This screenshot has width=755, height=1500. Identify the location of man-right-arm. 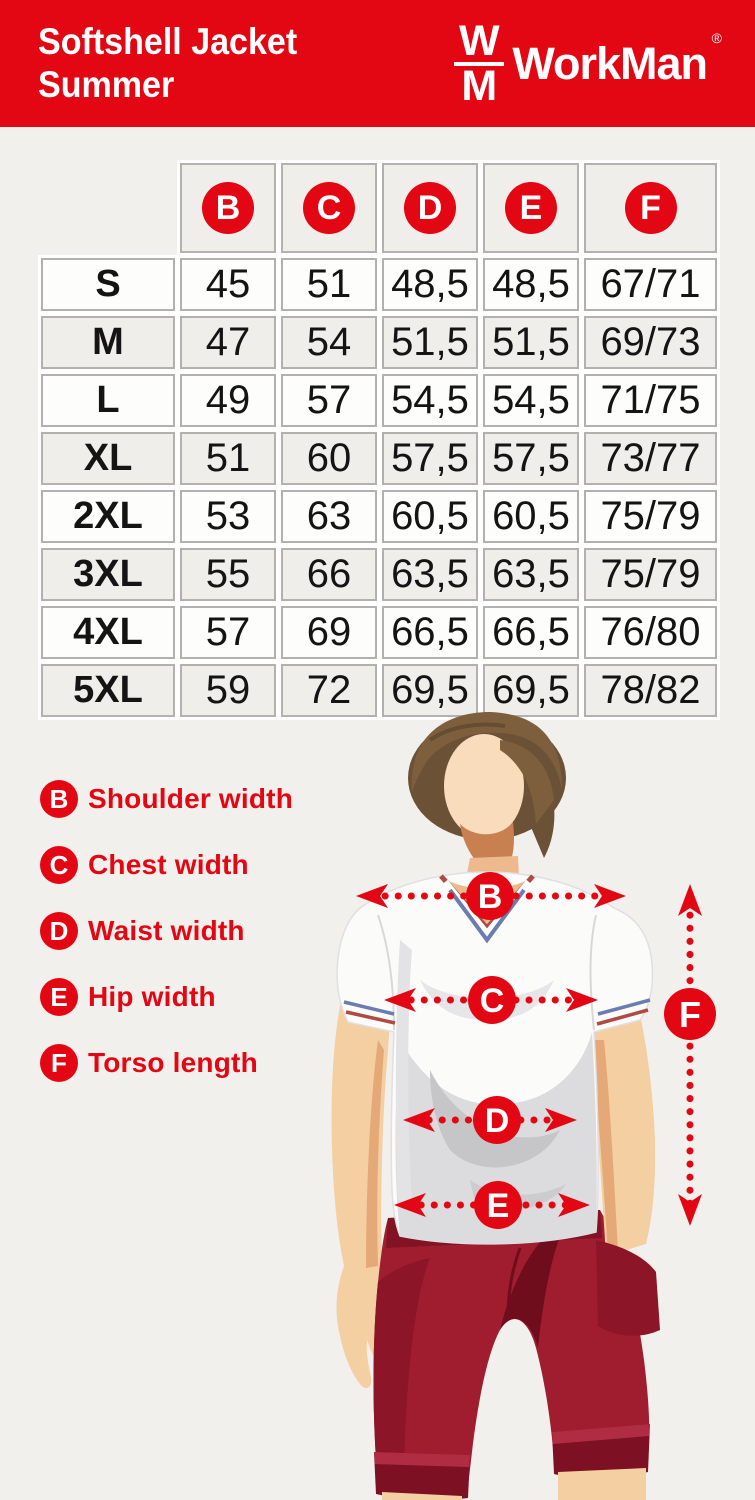
(622, 1147).